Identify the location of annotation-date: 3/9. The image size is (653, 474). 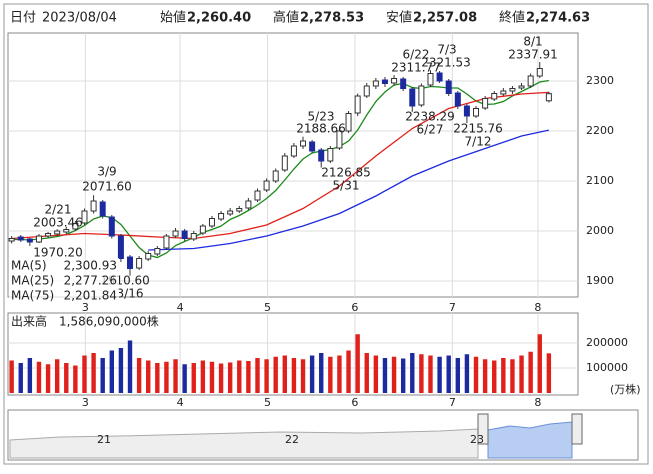
(106, 172).